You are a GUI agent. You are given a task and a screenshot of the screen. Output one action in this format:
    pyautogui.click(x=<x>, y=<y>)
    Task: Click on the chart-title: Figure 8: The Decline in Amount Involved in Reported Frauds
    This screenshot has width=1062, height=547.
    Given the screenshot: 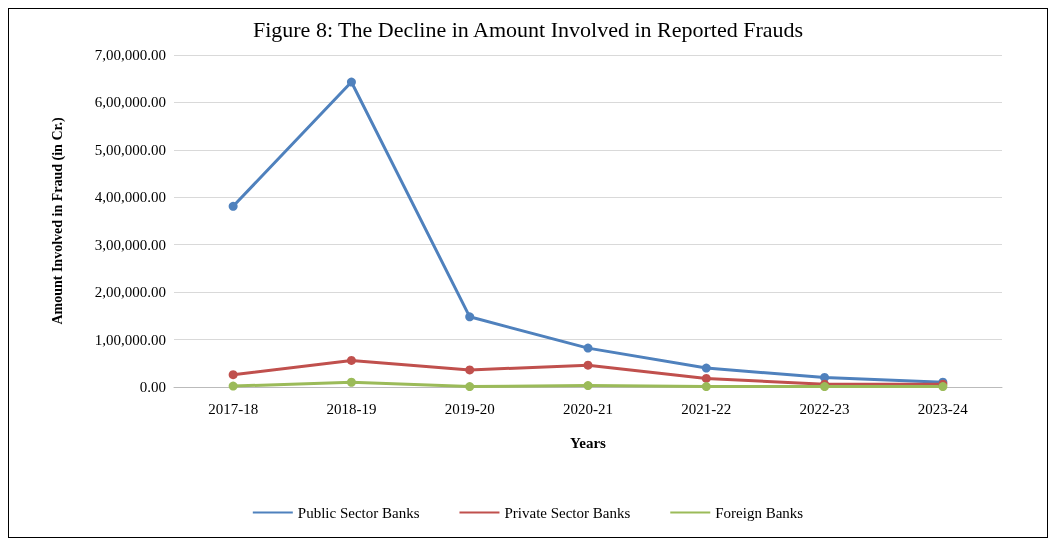 What is the action you would take?
    pyautogui.click(x=528, y=29)
    